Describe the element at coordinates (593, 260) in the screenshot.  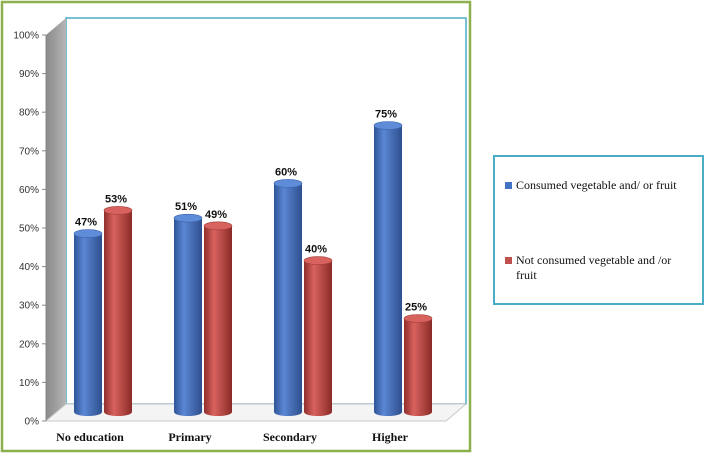
I see `legend-label-not-consumed-line1: Not consumed vegetable and /or` at that location.